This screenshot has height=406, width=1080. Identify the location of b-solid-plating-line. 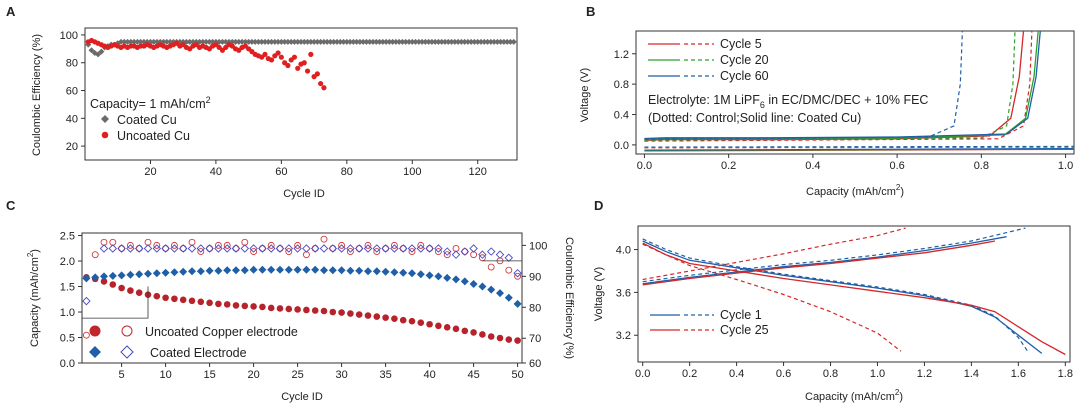
(859, 149).